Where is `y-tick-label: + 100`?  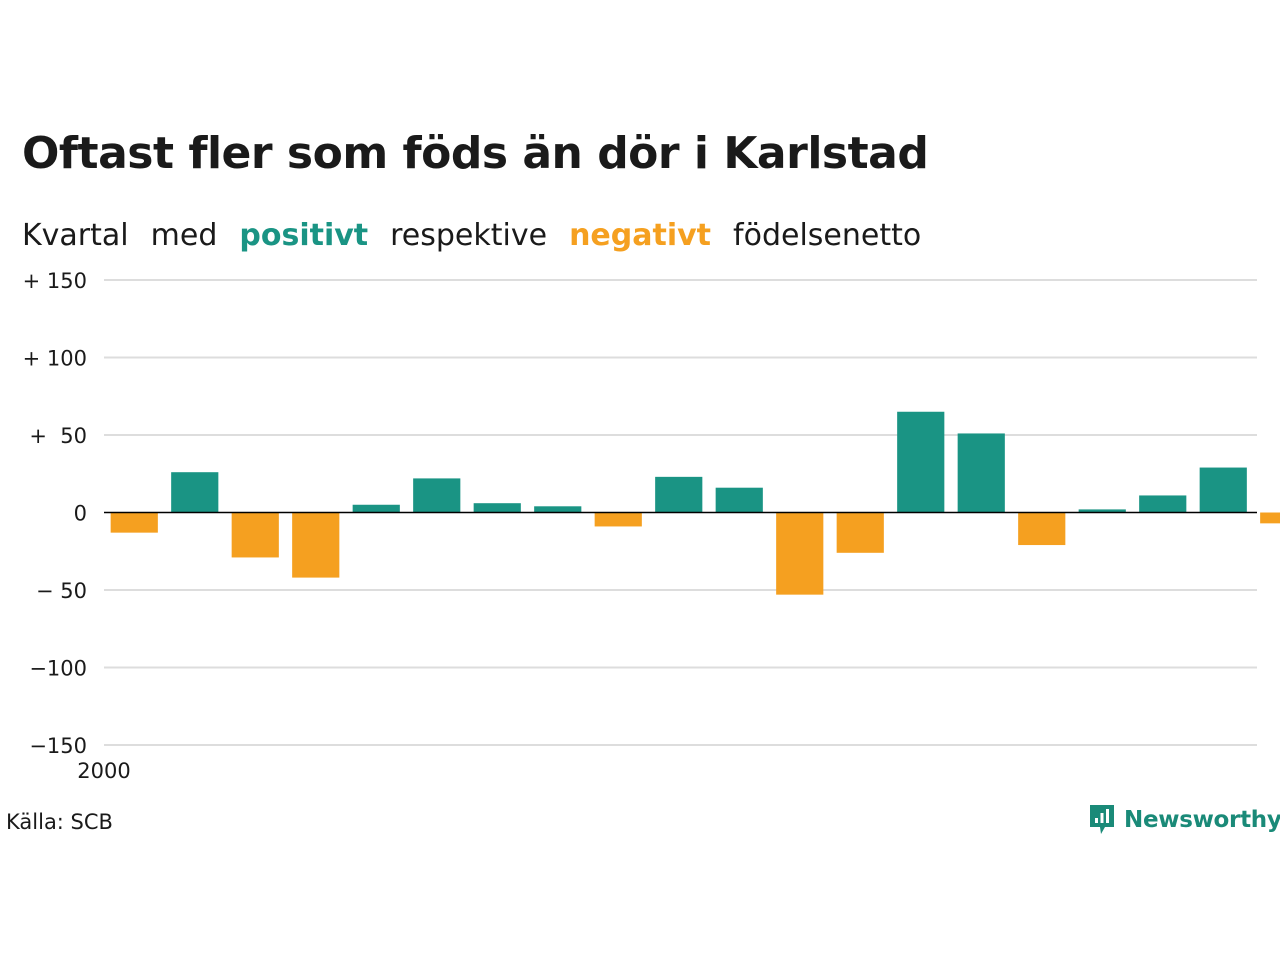
y-tick-label: + 100 is located at coordinates (55, 359).